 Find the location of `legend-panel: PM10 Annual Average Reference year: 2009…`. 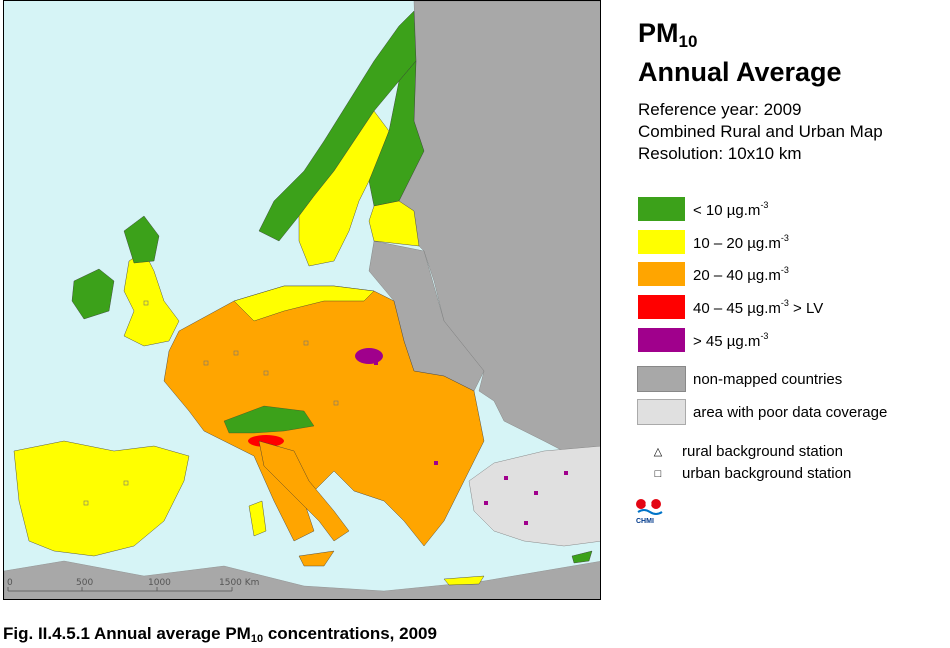

legend-panel: PM10 Annual Average Reference year: 2009… is located at coordinates (793, 91).